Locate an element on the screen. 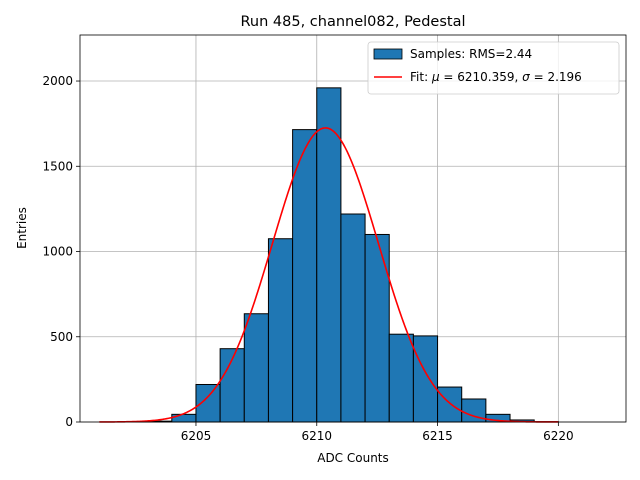 This screenshot has width=640, height=480. chart-title: Run 485, channel082, Pedestal is located at coordinates (352, 22).